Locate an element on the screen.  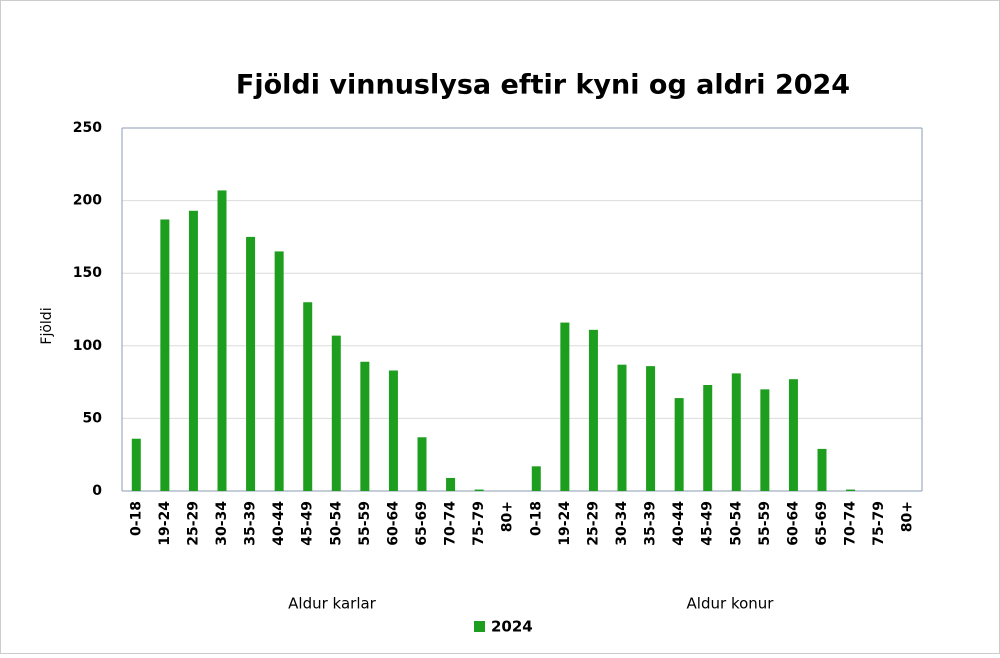
legend-label: 2024 is located at coordinates (512, 627).